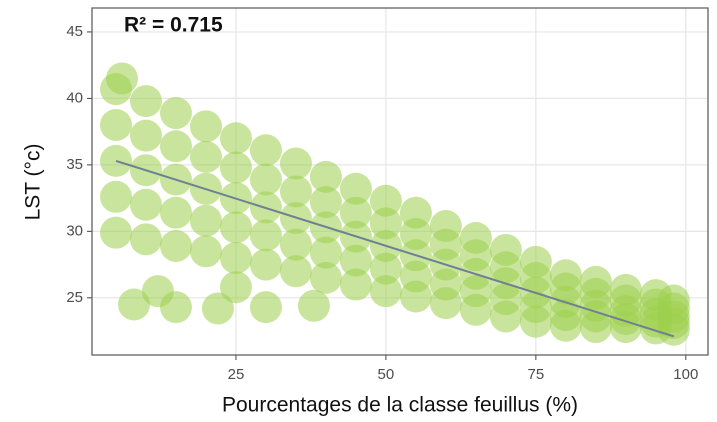  What do you see at coordinates (685, 374) in the screenshot?
I see `x-tick-label: 100` at bounding box center [685, 374].